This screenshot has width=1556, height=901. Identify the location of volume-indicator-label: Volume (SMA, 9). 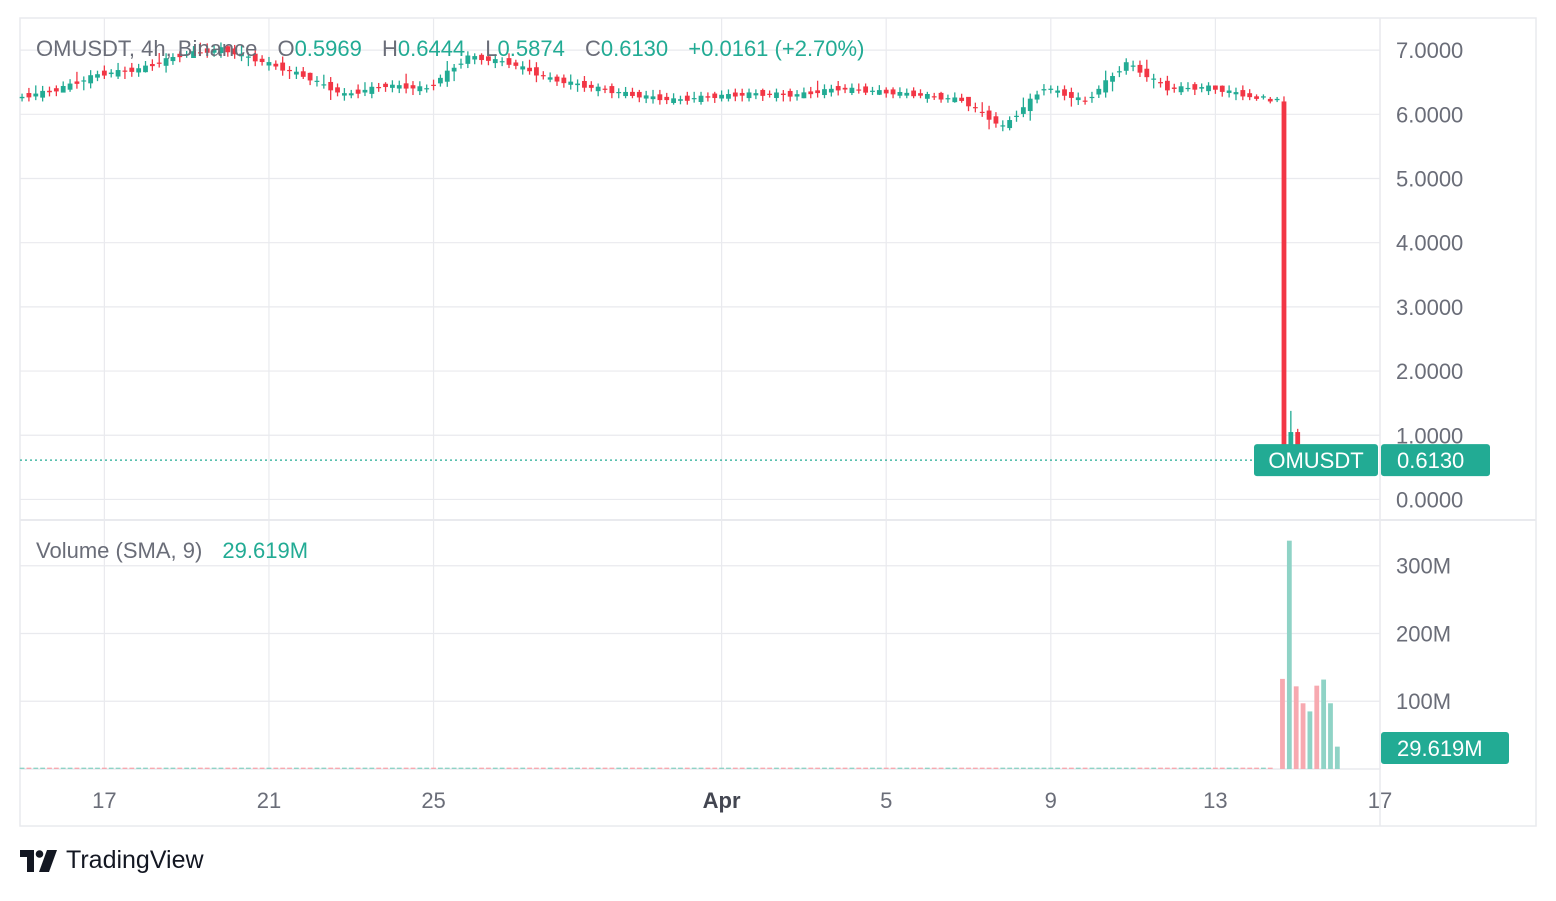
(119, 550).